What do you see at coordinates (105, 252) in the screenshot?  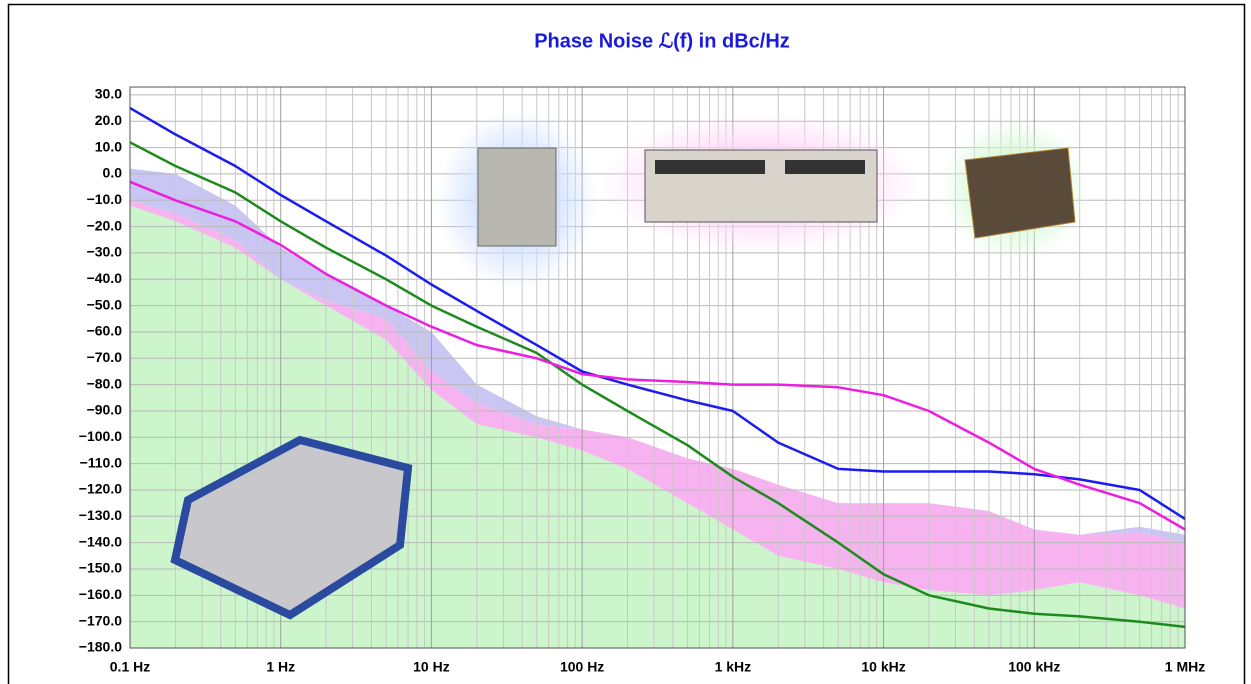 I see `y-tick-label: −30.0` at bounding box center [105, 252].